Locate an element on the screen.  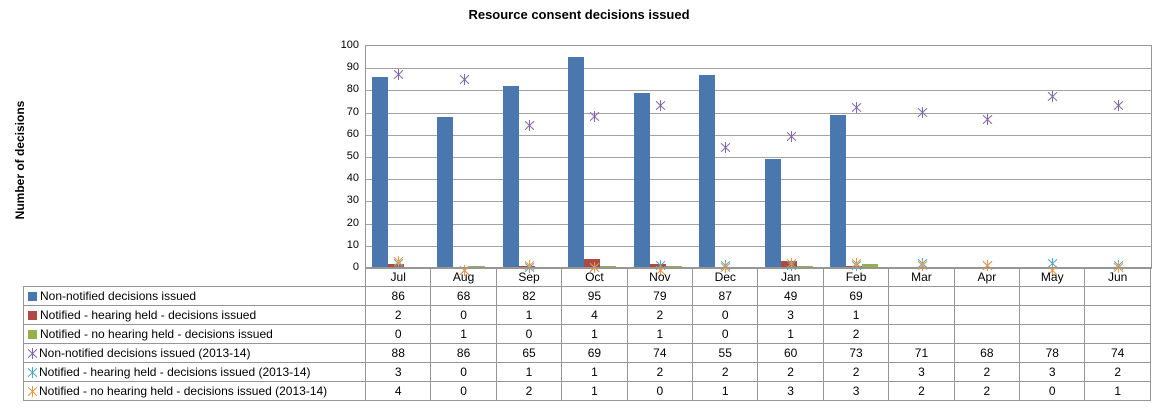
y-tick-label: 100 is located at coordinates (349, 45).